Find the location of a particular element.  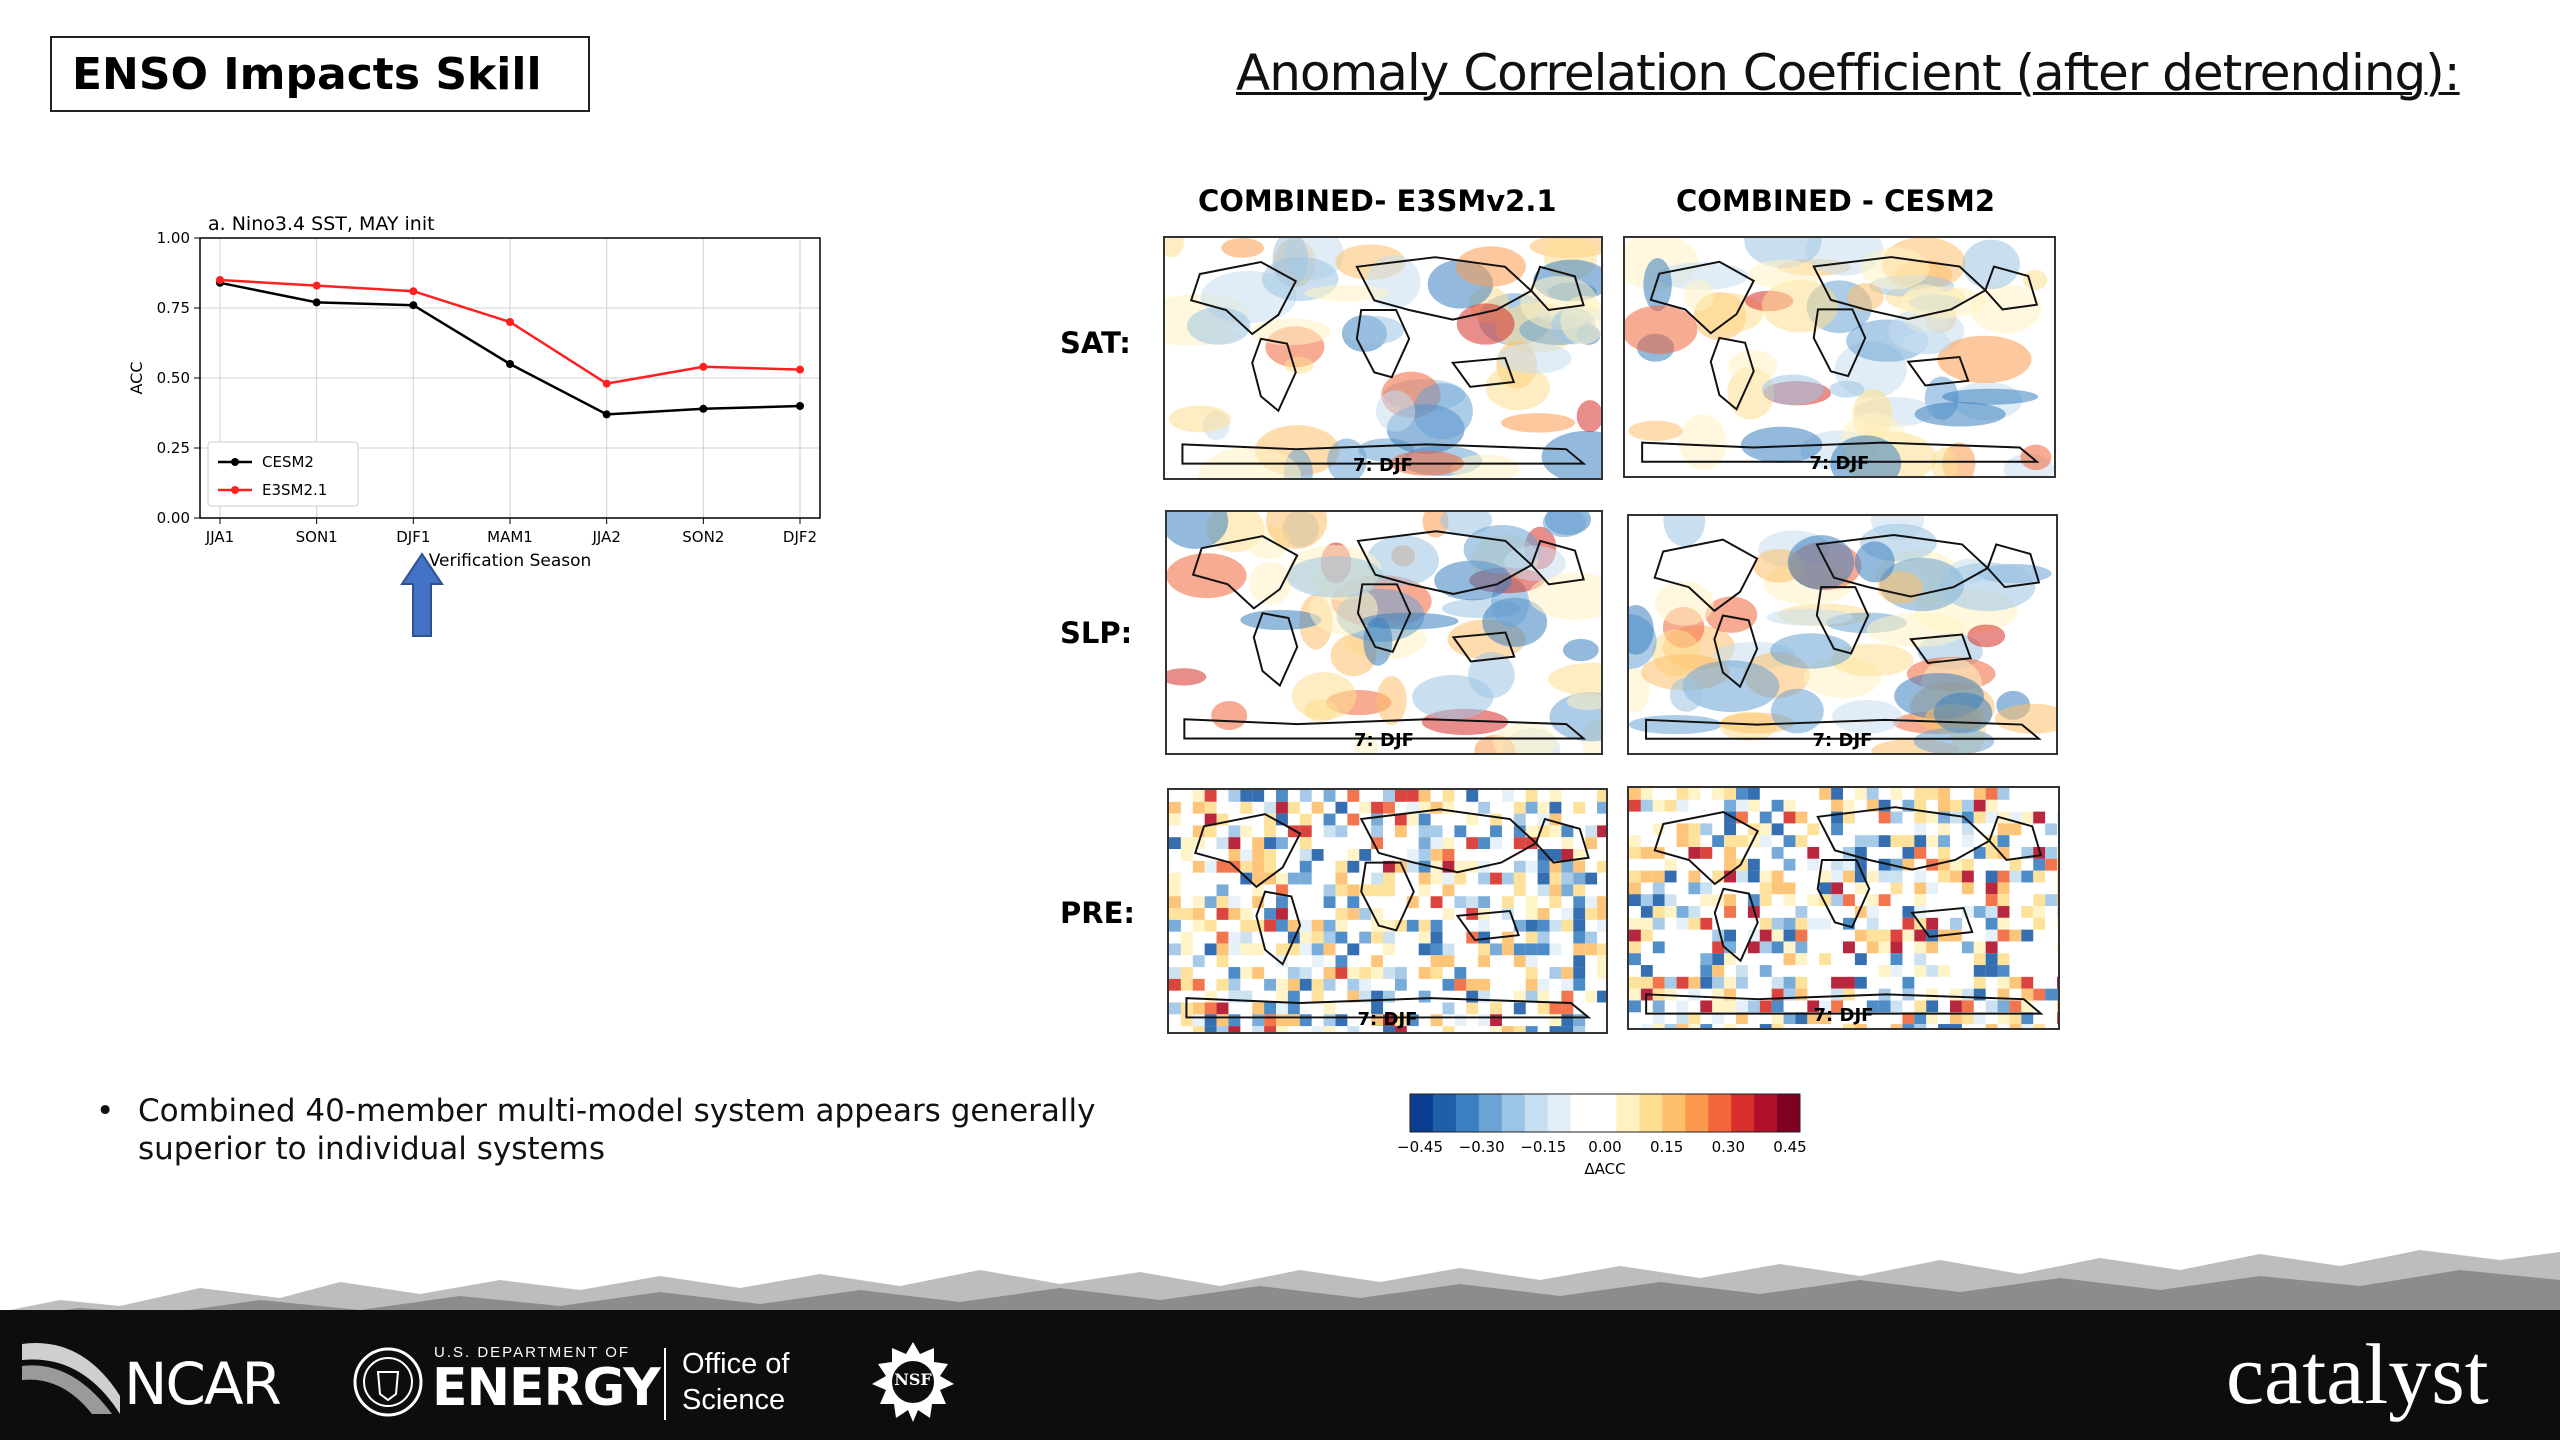

colorbar-tick-label: −0.45 is located at coordinates (1420, 1147).